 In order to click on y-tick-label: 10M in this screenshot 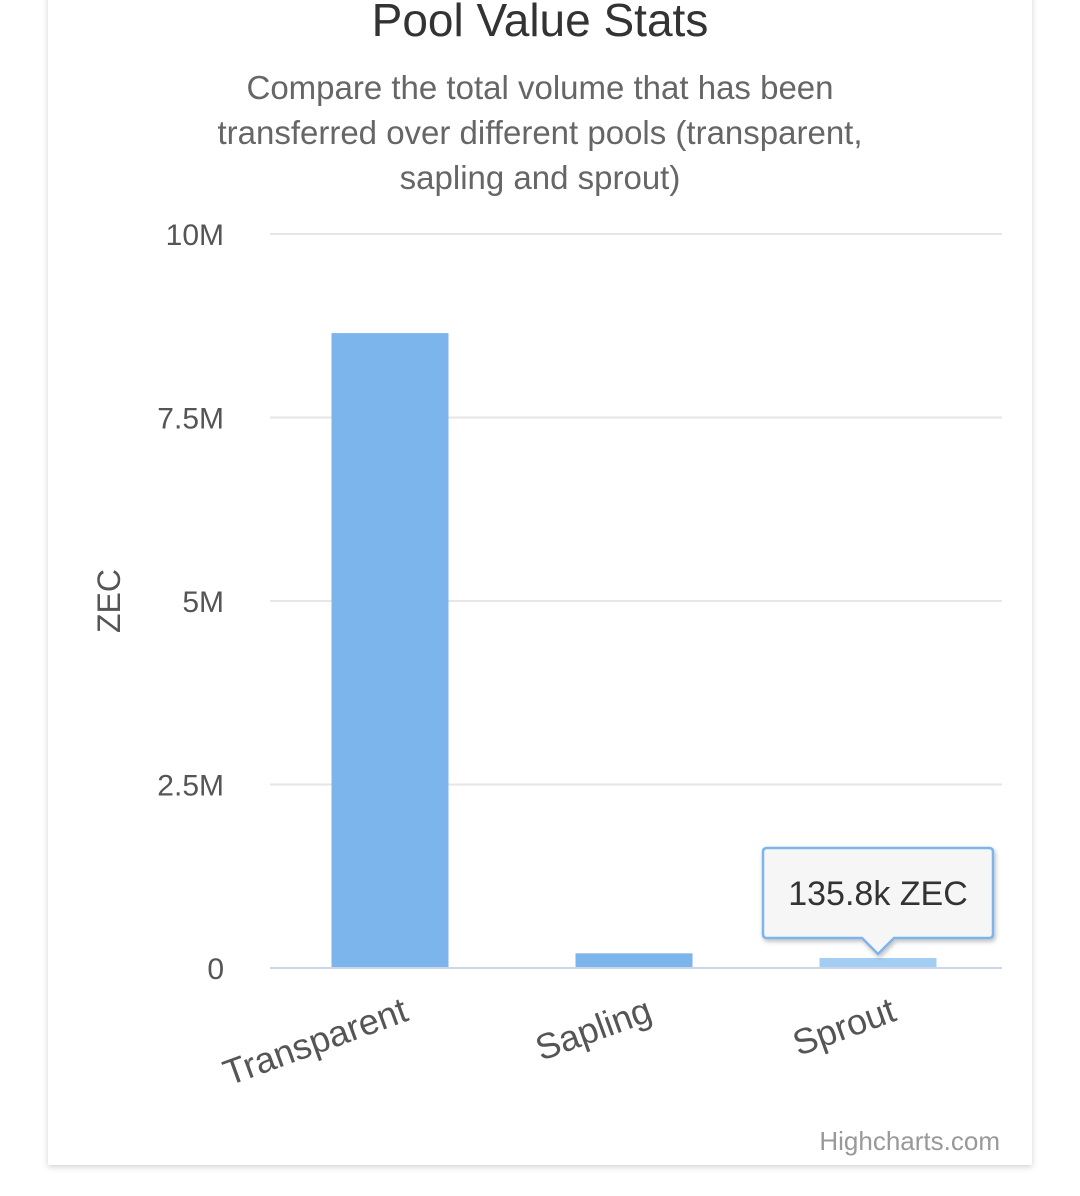, I will do `click(195, 235)`.